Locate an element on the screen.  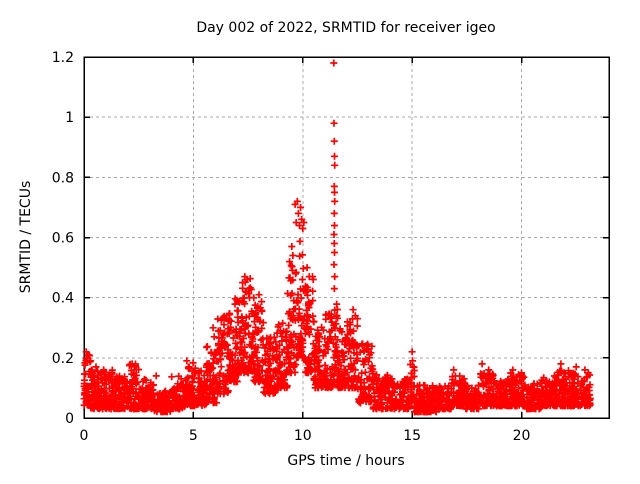
y-tick-label: 1 is located at coordinates (69, 118).